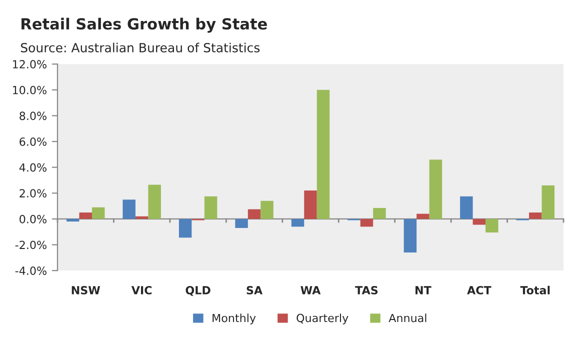 The width and height of the screenshot is (575, 356). What do you see at coordinates (424, 290) in the screenshot?
I see `x-tick-label: NT` at bounding box center [424, 290].